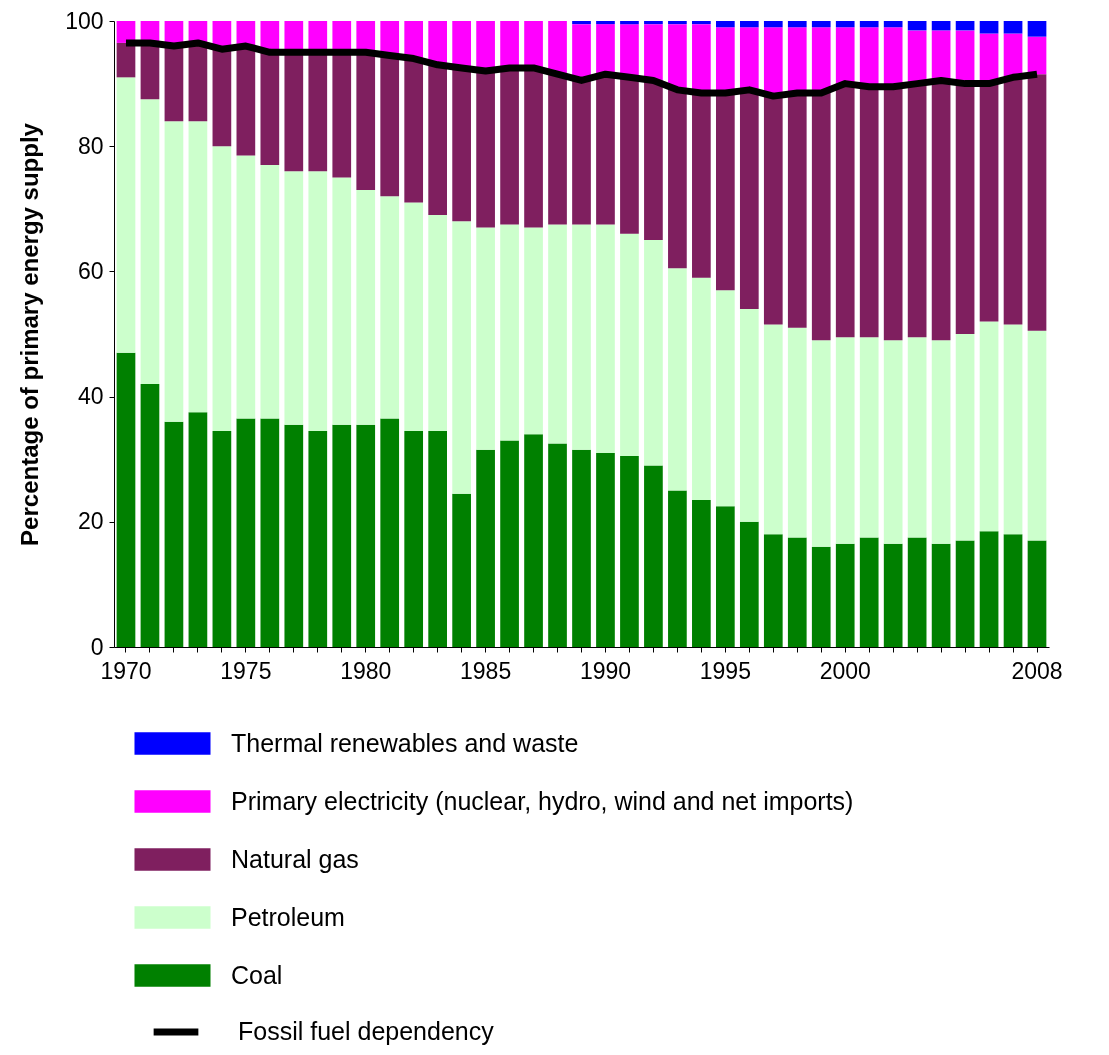 The height and width of the screenshot is (1055, 1109). What do you see at coordinates (605, 670) in the screenshot?
I see `x-tick-label: 1990` at bounding box center [605, 670].